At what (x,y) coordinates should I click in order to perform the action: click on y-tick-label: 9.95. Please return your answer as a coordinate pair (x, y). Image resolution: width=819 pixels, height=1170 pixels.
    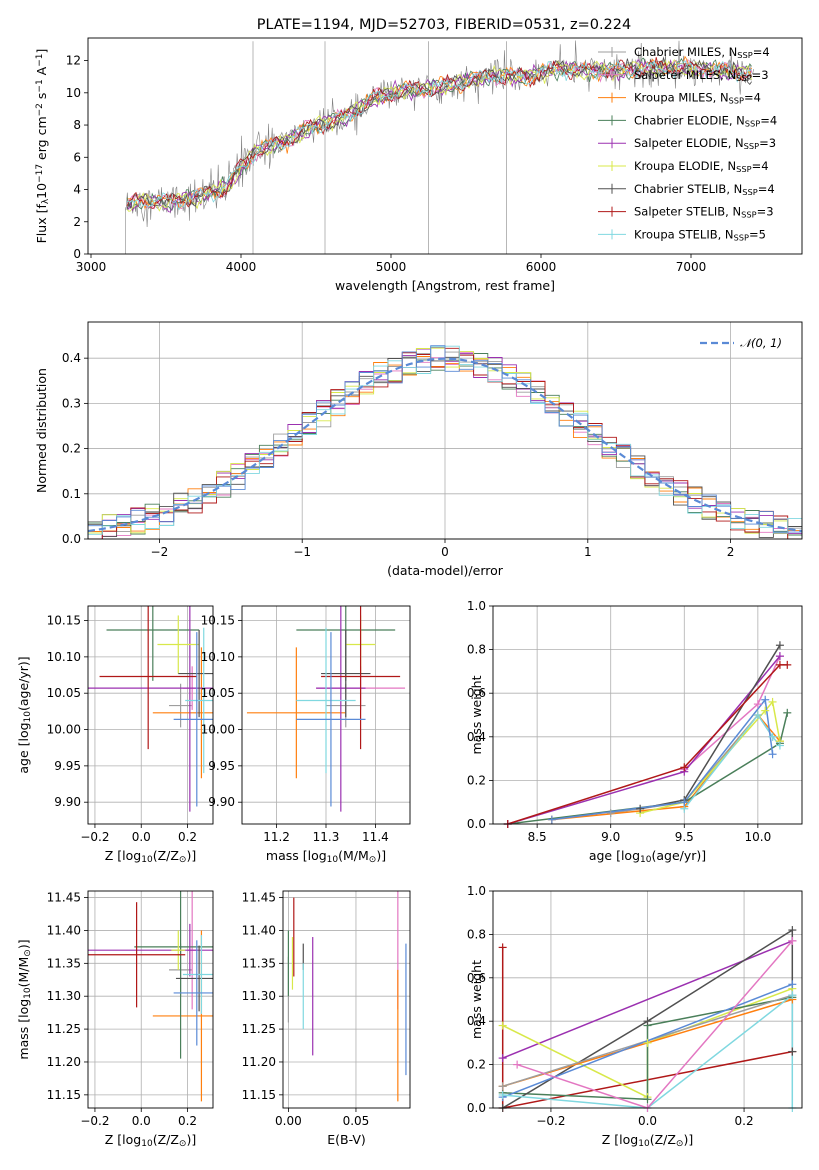
    Looking at the image, I should click on (221, 766).